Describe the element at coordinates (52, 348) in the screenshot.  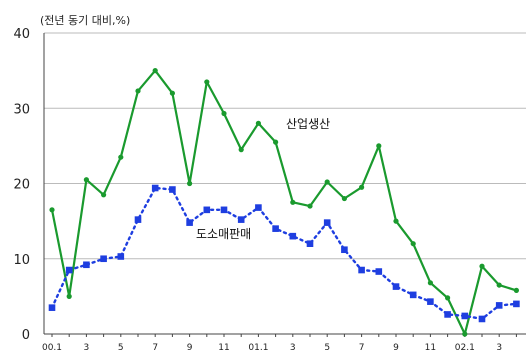
I see `x-tick-label: 00.1` at that location.